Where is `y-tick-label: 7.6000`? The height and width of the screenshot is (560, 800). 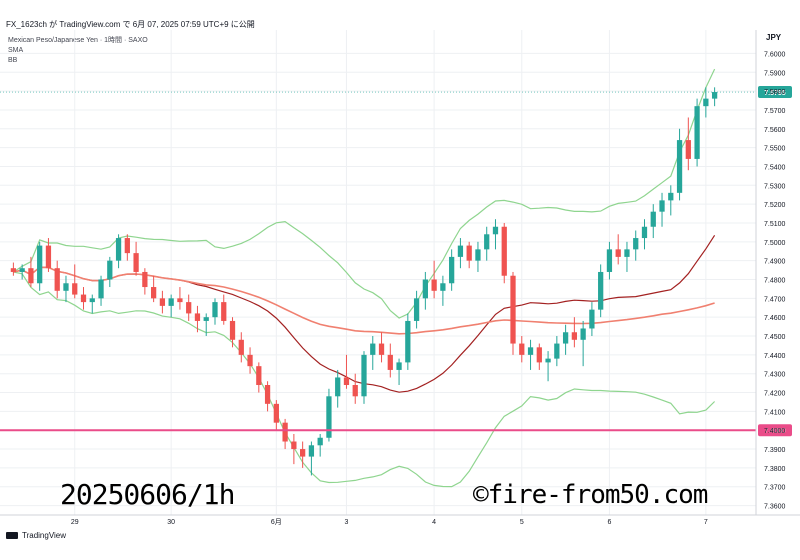
y-tick-label: 7.6000 is located at coordinates (775, 54).